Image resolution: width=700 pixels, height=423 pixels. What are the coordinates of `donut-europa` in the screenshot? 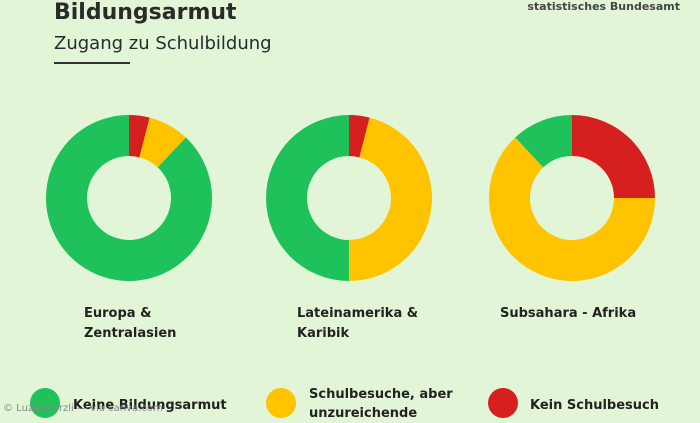 It's located at (129, 198).